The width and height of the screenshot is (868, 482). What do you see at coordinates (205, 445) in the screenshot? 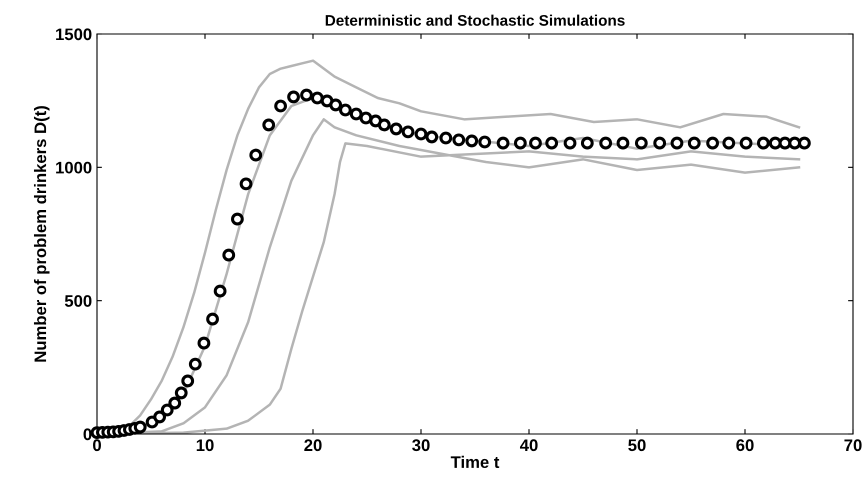
I see `x-tick-label: 10` at bounding box center [205, 445].